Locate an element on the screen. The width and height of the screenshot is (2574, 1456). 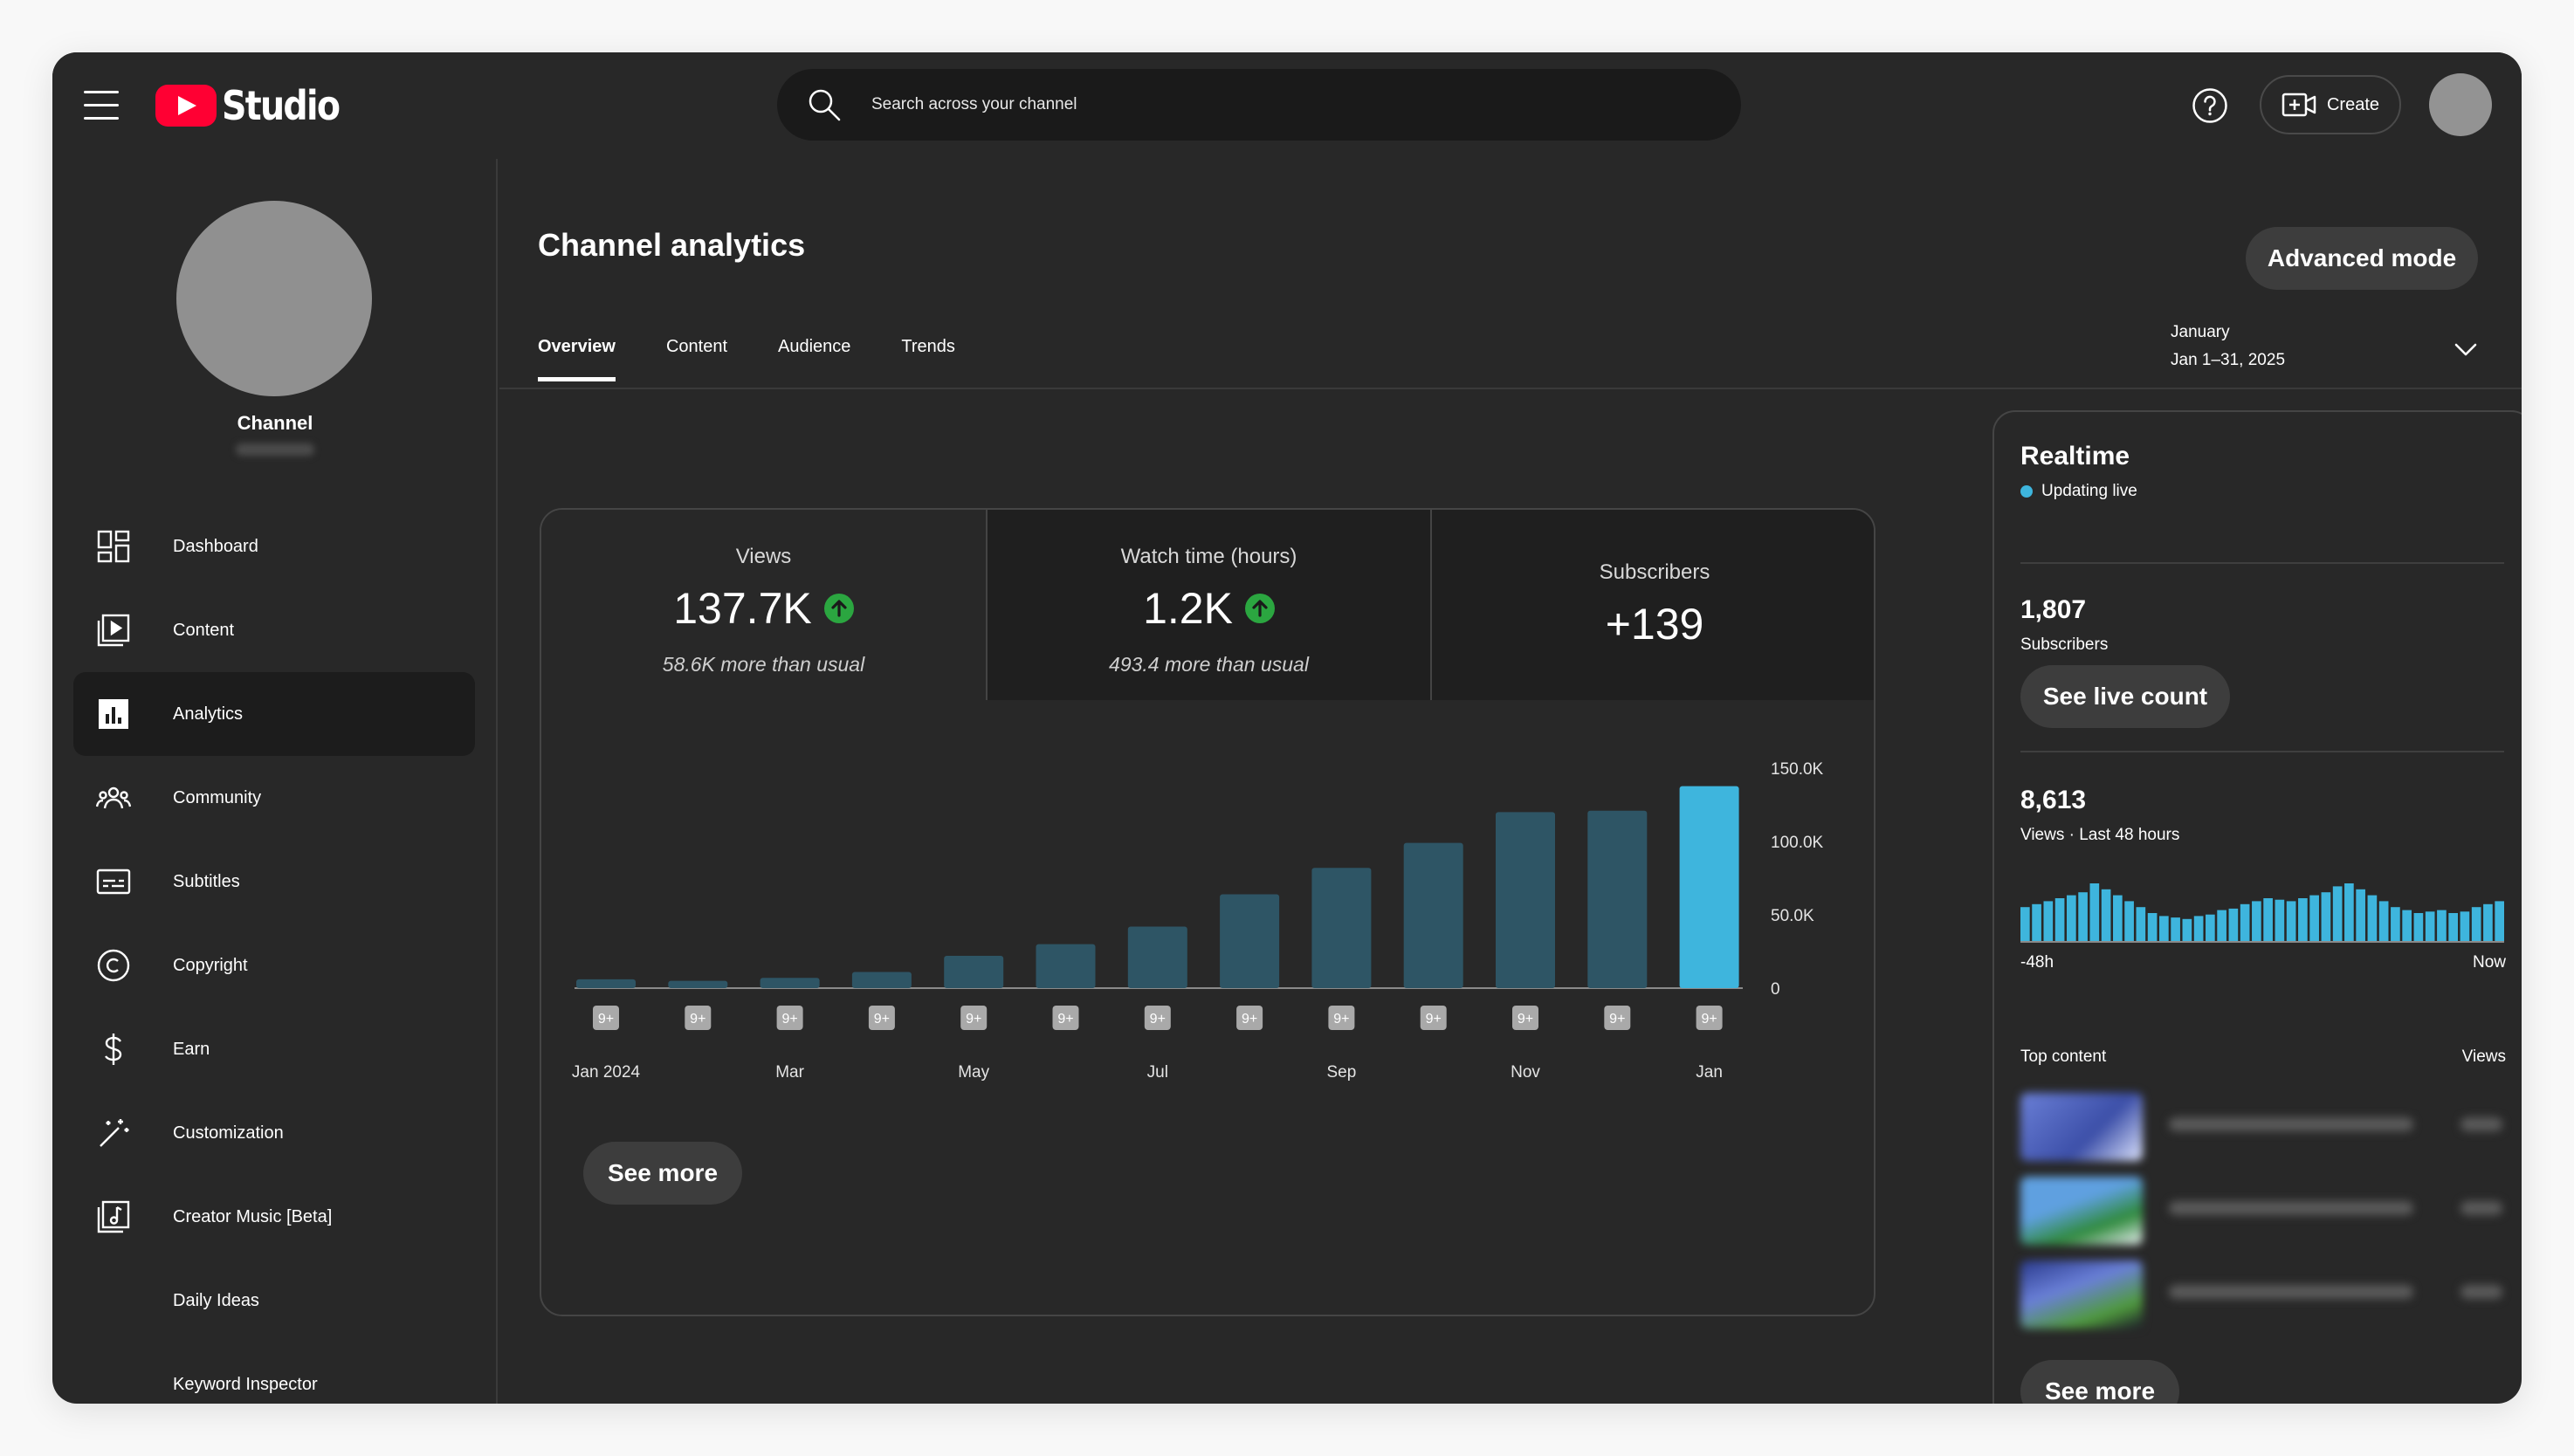
sidebar-item-content: Content is located at coordinates (274, 630).